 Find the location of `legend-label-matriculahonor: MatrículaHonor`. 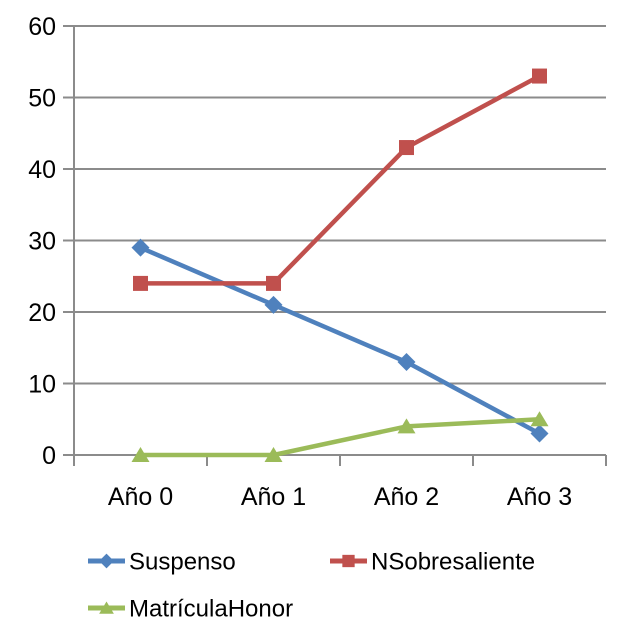

legend-label-matriculahonor: MatrículaHonor is located at coordinates (211, 608).